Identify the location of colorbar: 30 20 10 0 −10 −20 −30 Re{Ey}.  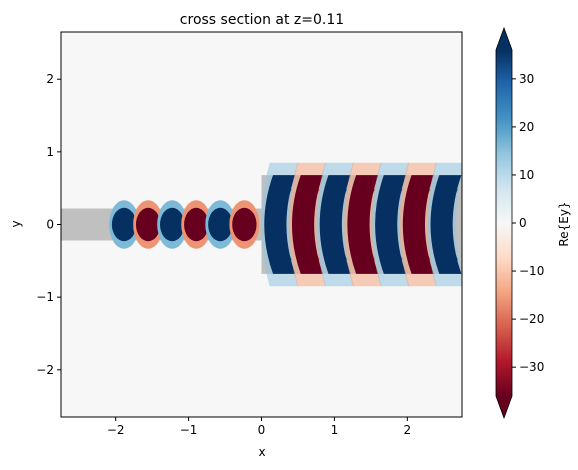
(533, 223).